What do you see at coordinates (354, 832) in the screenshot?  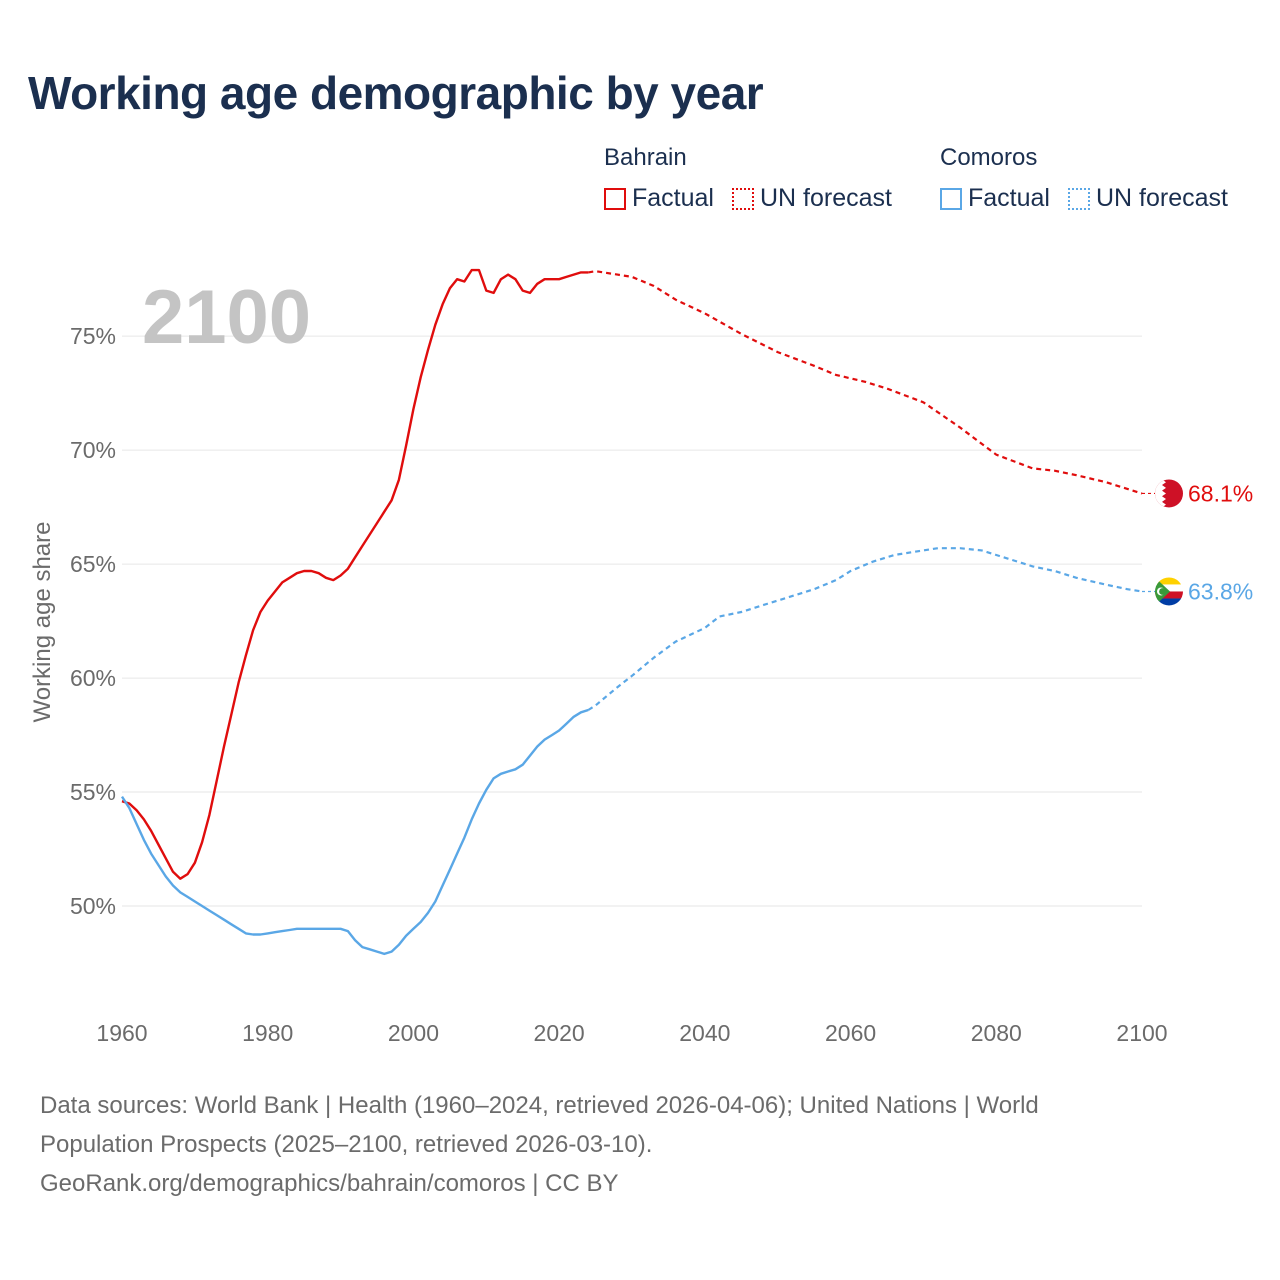 I see `series-line-factual-comoros` at bounding box center [354, 832].